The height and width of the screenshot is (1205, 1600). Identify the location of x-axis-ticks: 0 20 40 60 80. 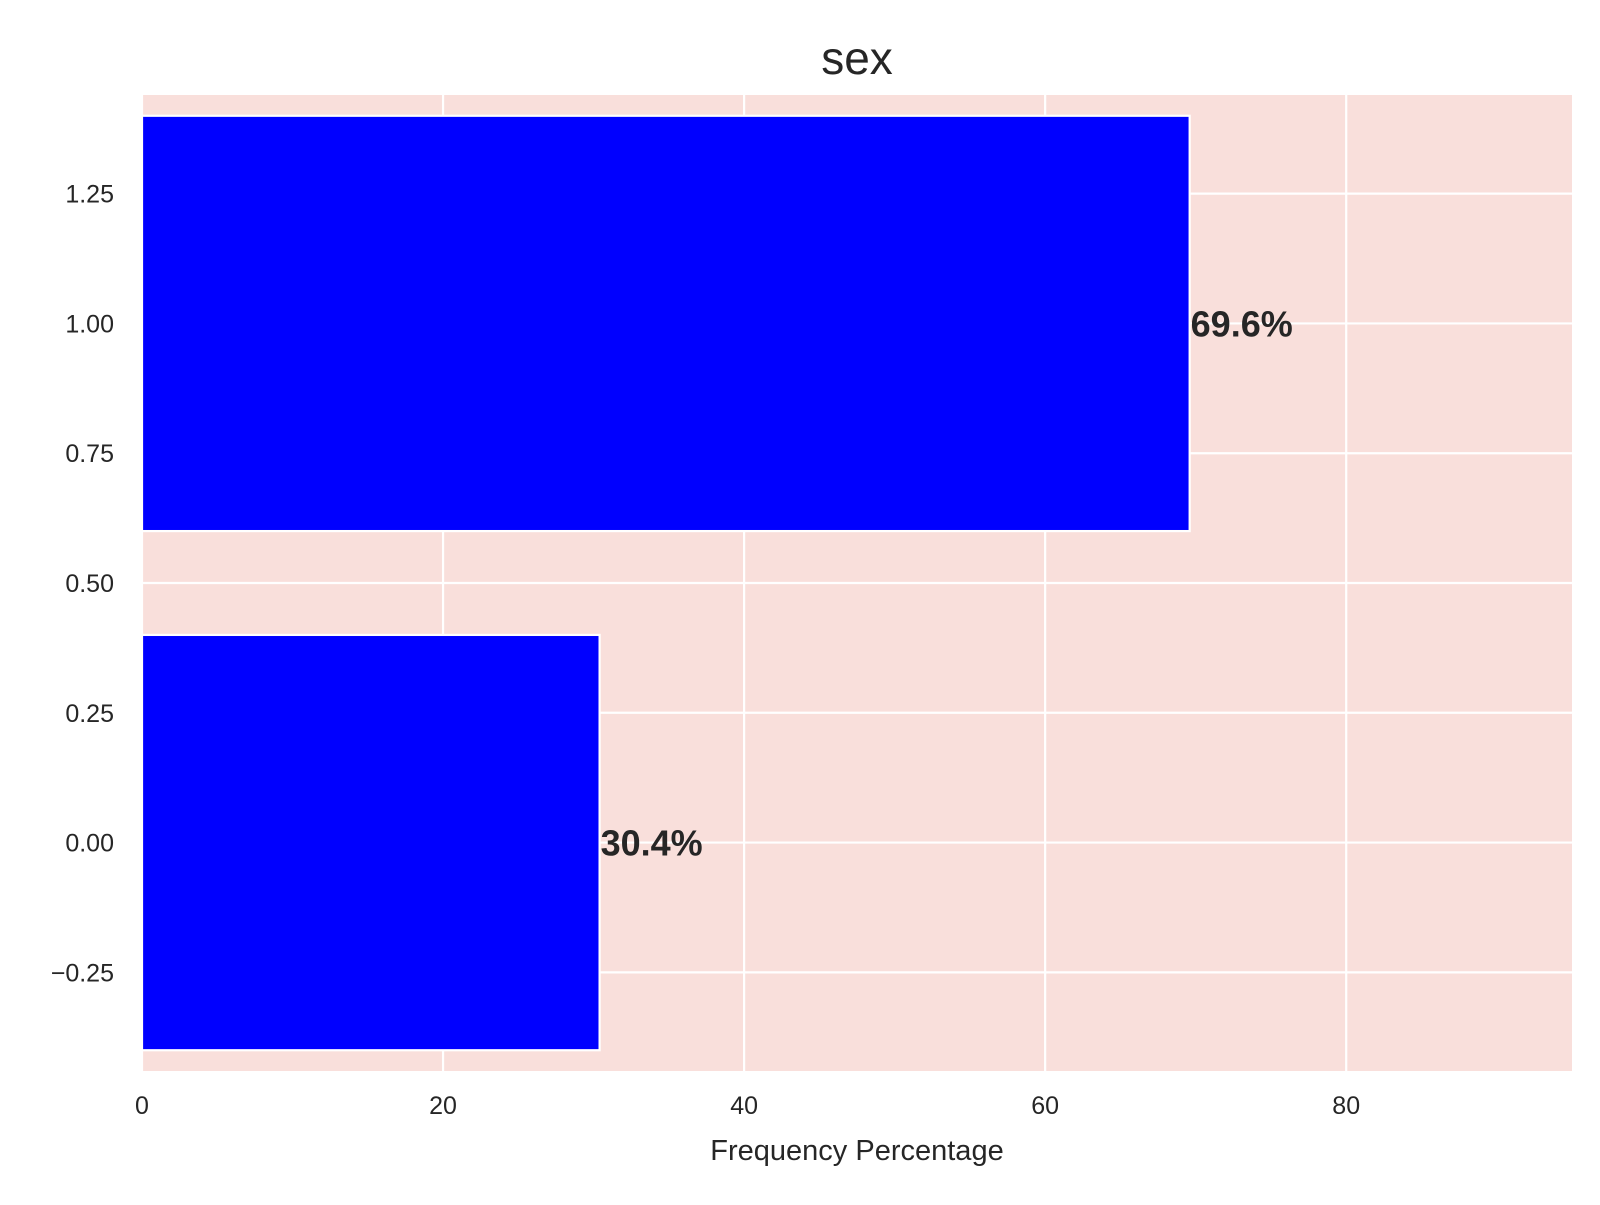
(747, 1106).